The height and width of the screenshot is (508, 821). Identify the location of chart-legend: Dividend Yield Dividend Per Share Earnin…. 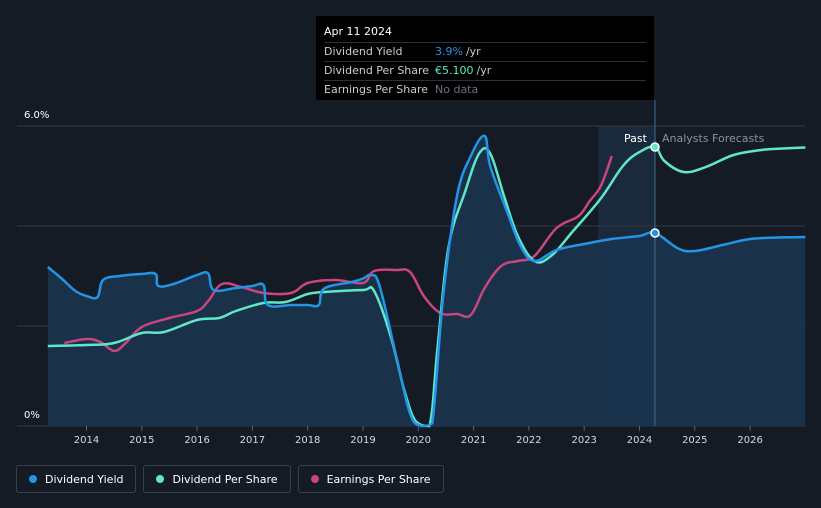
(230, 479).